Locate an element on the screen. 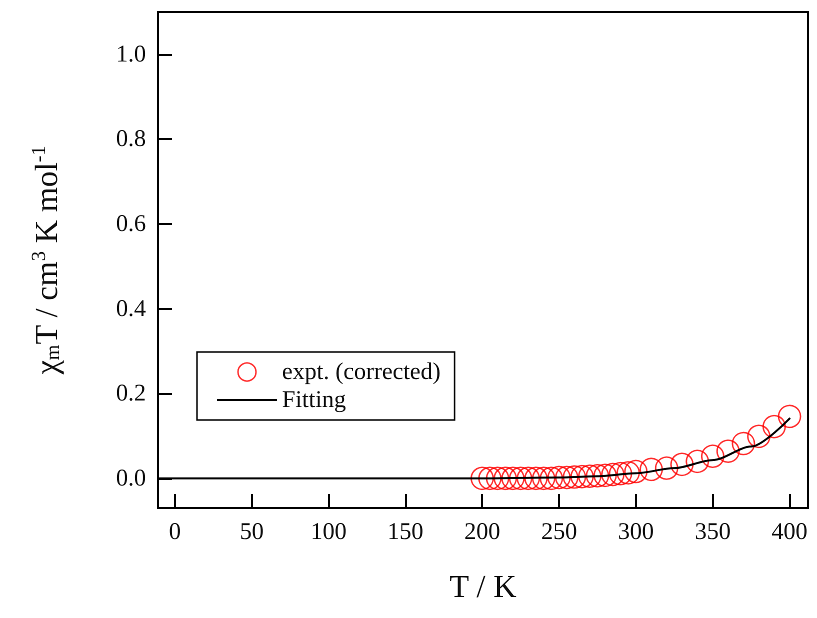 The height and width of the screenshot is (618, 817). x-axis-title: T / K is located at coordinates (483, 586).